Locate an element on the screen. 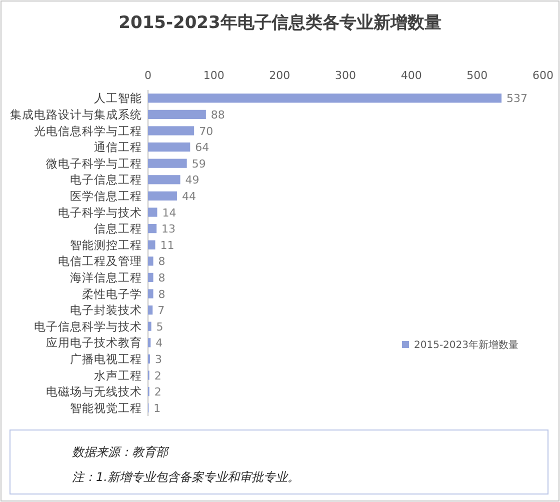  y-tick-label: 应用电子技术教育 is located at coordinates (94, 343).